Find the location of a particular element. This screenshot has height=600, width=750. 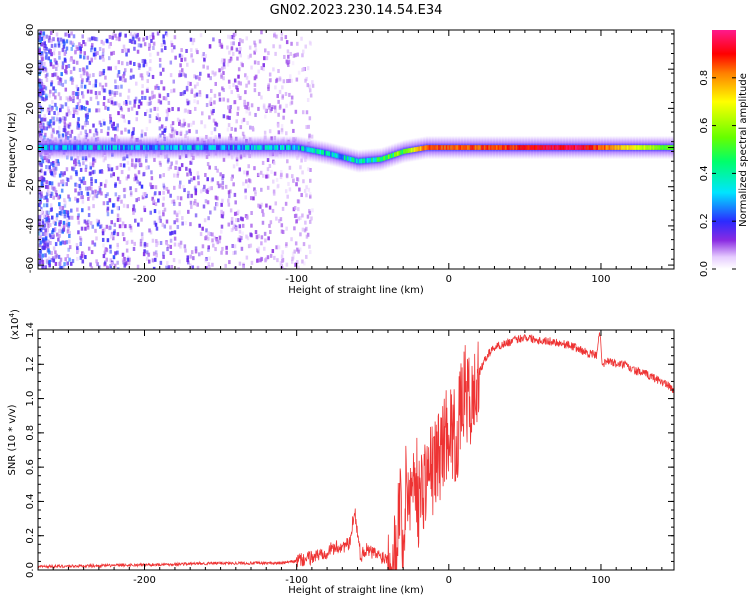

snr-scale-prefix: (x10 is located at coordinates (15, 328).